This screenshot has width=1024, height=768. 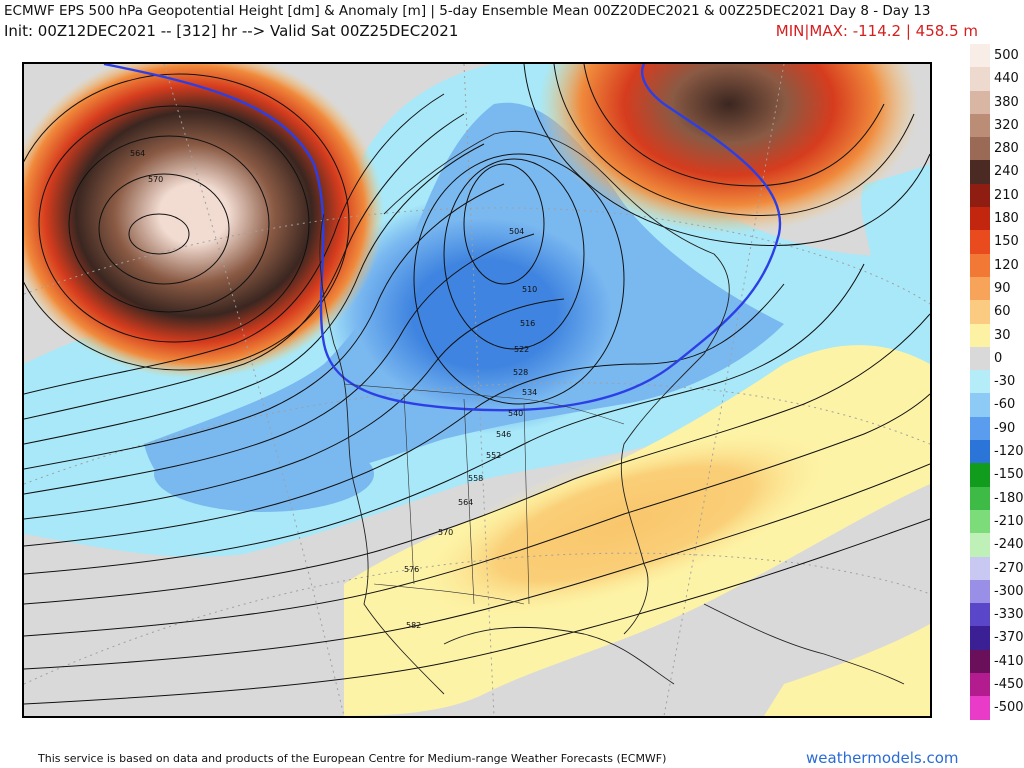 I want to click on colorbar-label: -370, so click(x=1009, y=638).